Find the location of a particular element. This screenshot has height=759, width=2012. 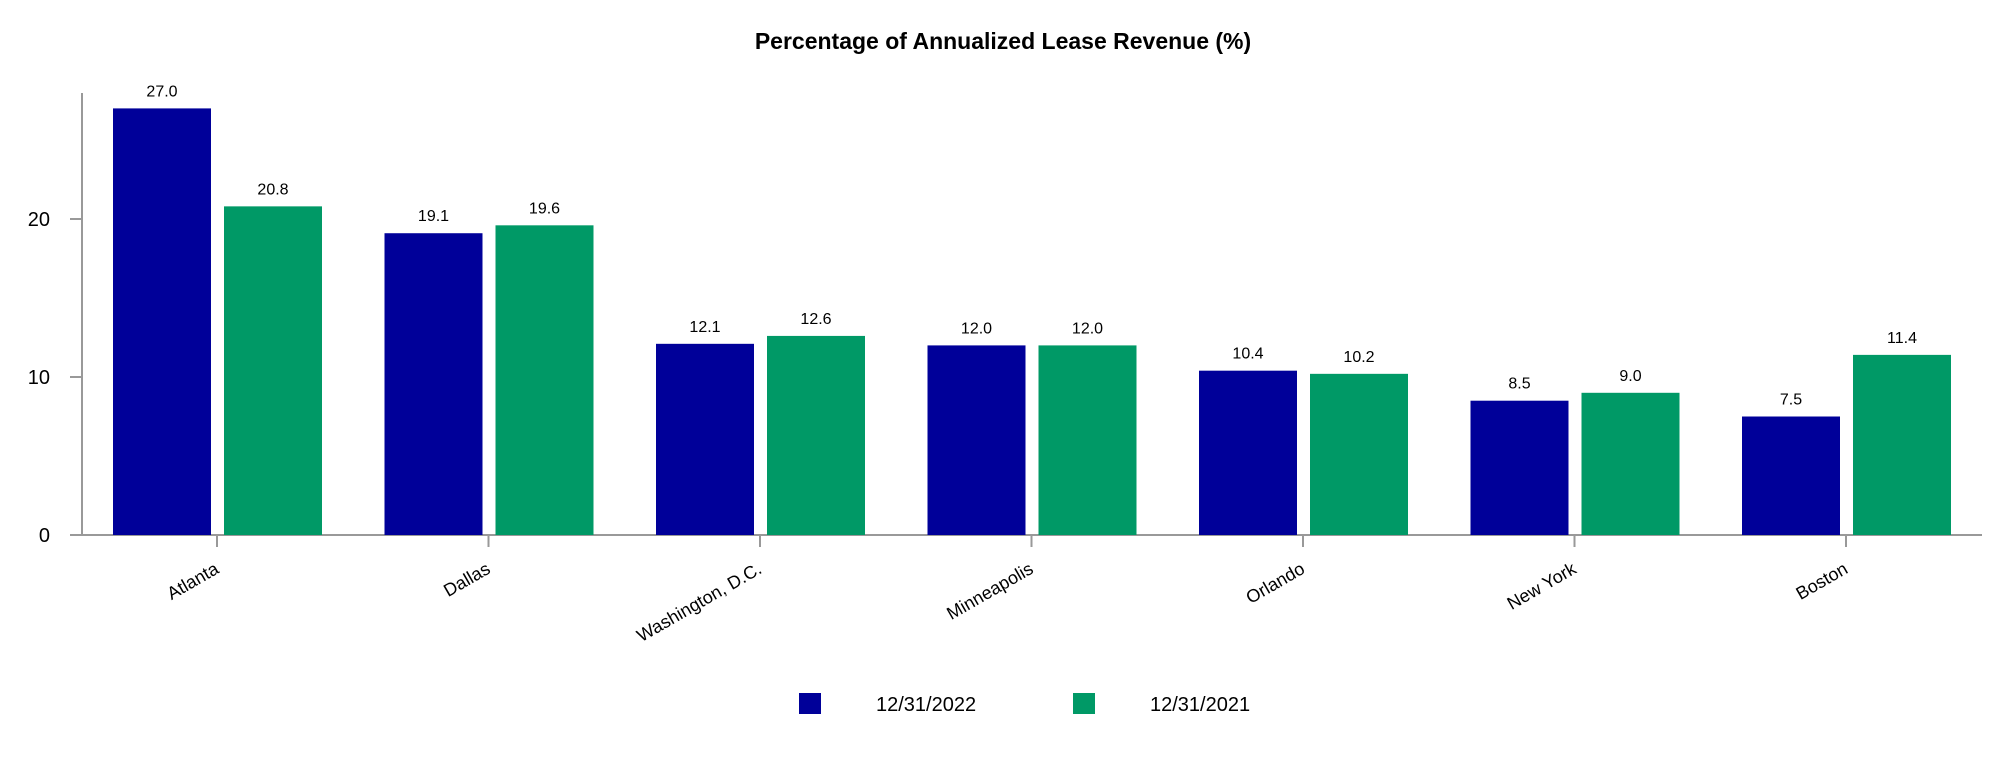

y-tick-label: 10 is located at coordinates (39, 378).